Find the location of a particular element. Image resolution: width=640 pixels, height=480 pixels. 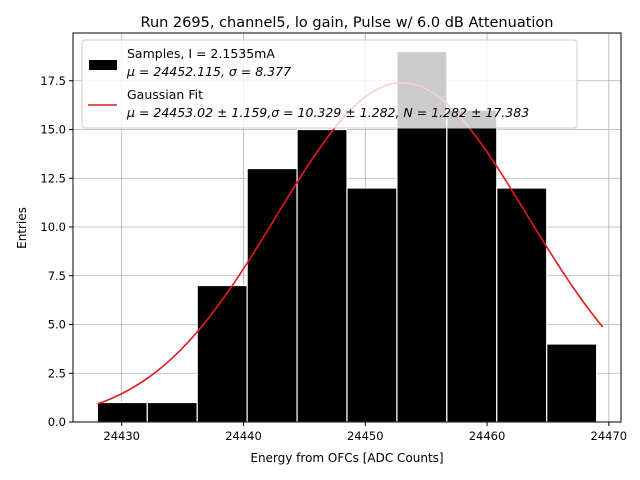

x-axis-ticks: 24430 24440 24450 24460 24470 is located at coordinates (365, 432).